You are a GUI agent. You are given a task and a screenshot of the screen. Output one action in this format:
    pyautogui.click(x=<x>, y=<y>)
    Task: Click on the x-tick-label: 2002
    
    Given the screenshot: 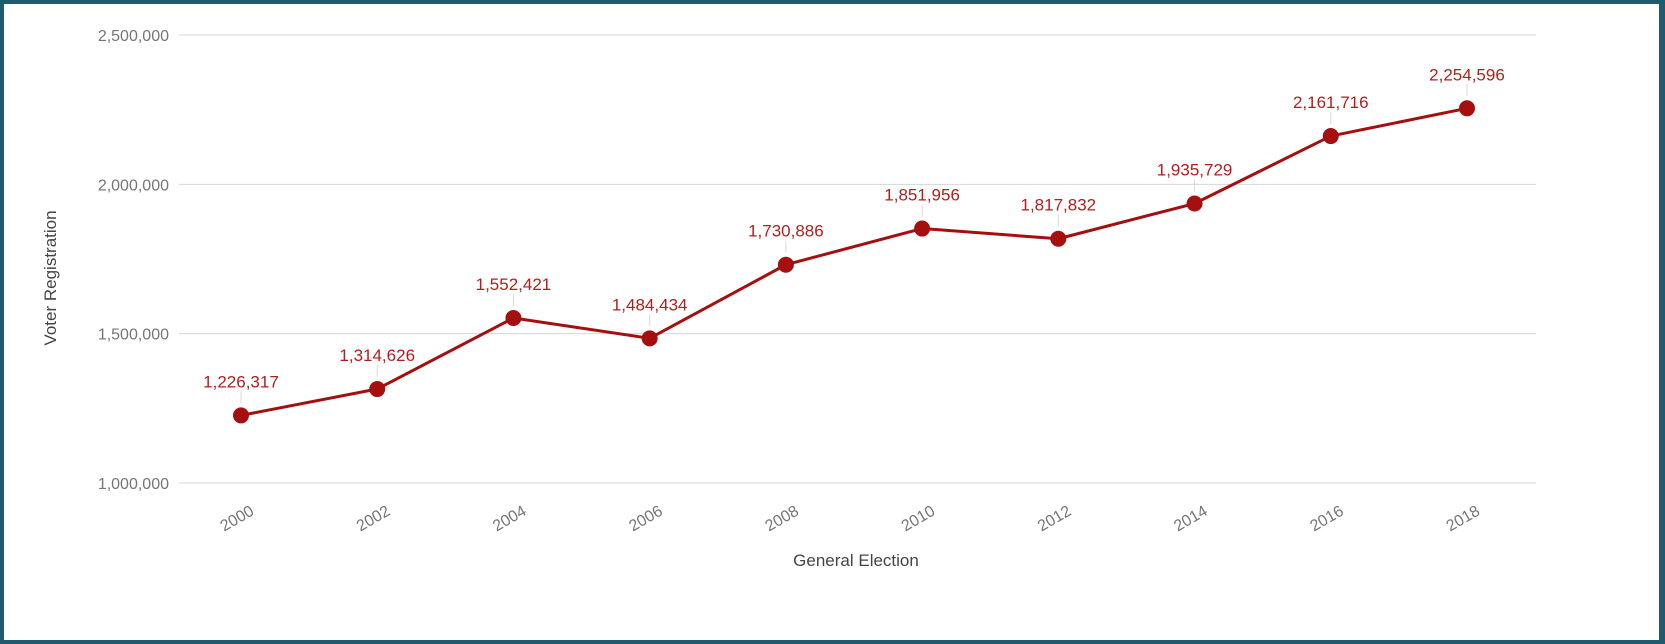 What is the action you would take?
    pyautogui.click(x=373, y=519)
    